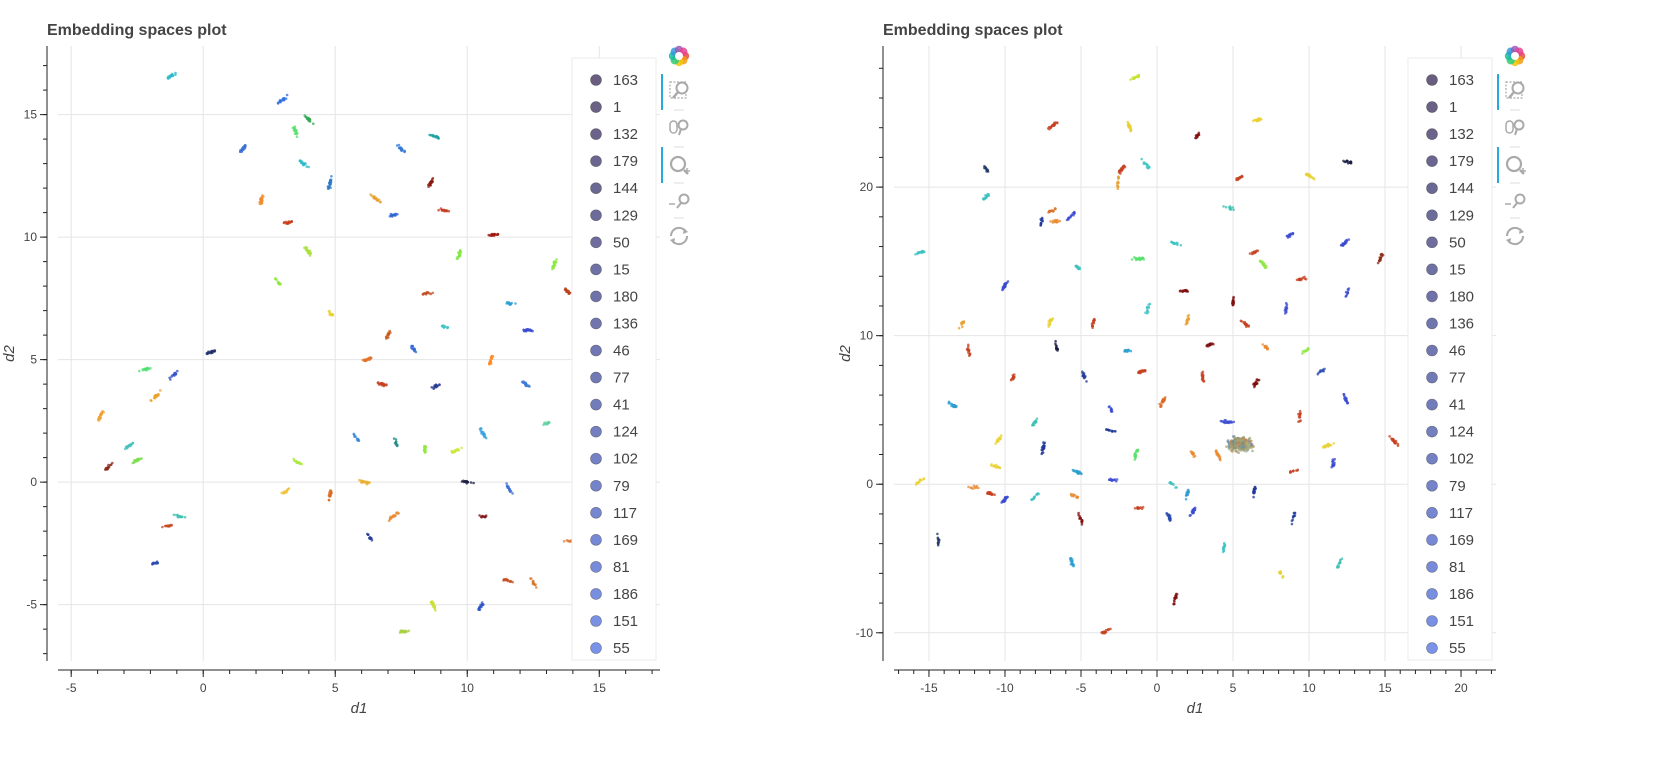  What do you see at coordinates (468, 688) in the screenshot?
I see `x-tick-label: 10` at bounding box center [468, 688].